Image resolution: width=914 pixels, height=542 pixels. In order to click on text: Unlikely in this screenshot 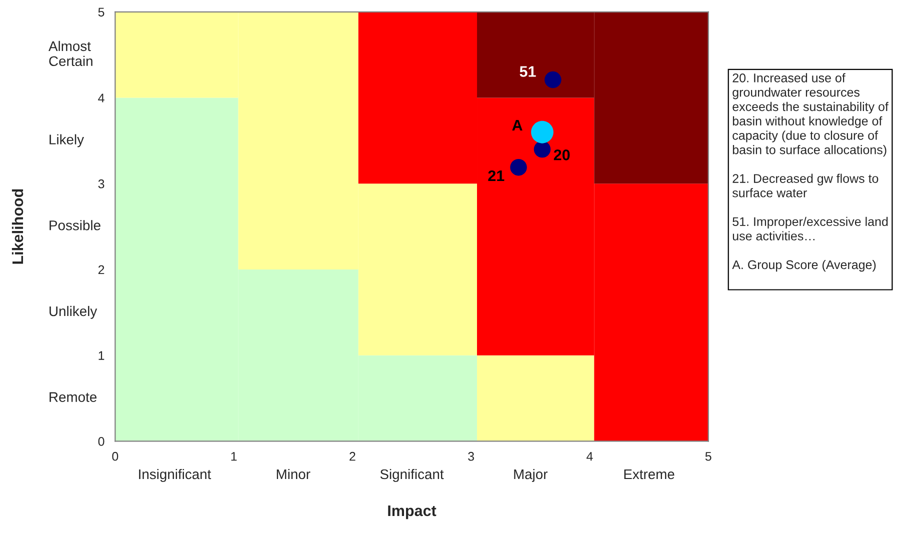, I will do `click(74, 312)`.